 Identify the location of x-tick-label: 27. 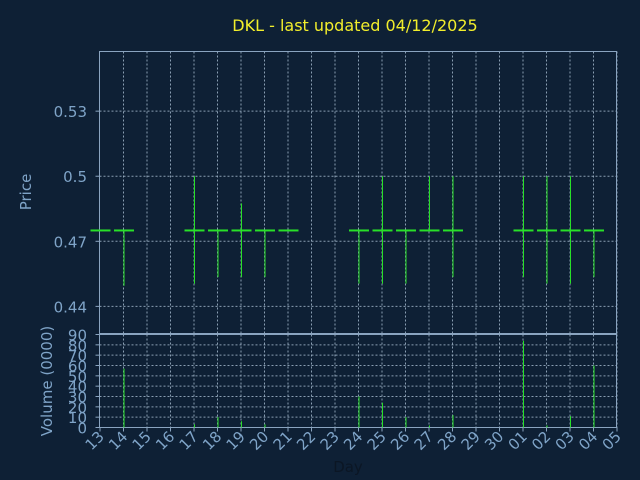
(424, 441).